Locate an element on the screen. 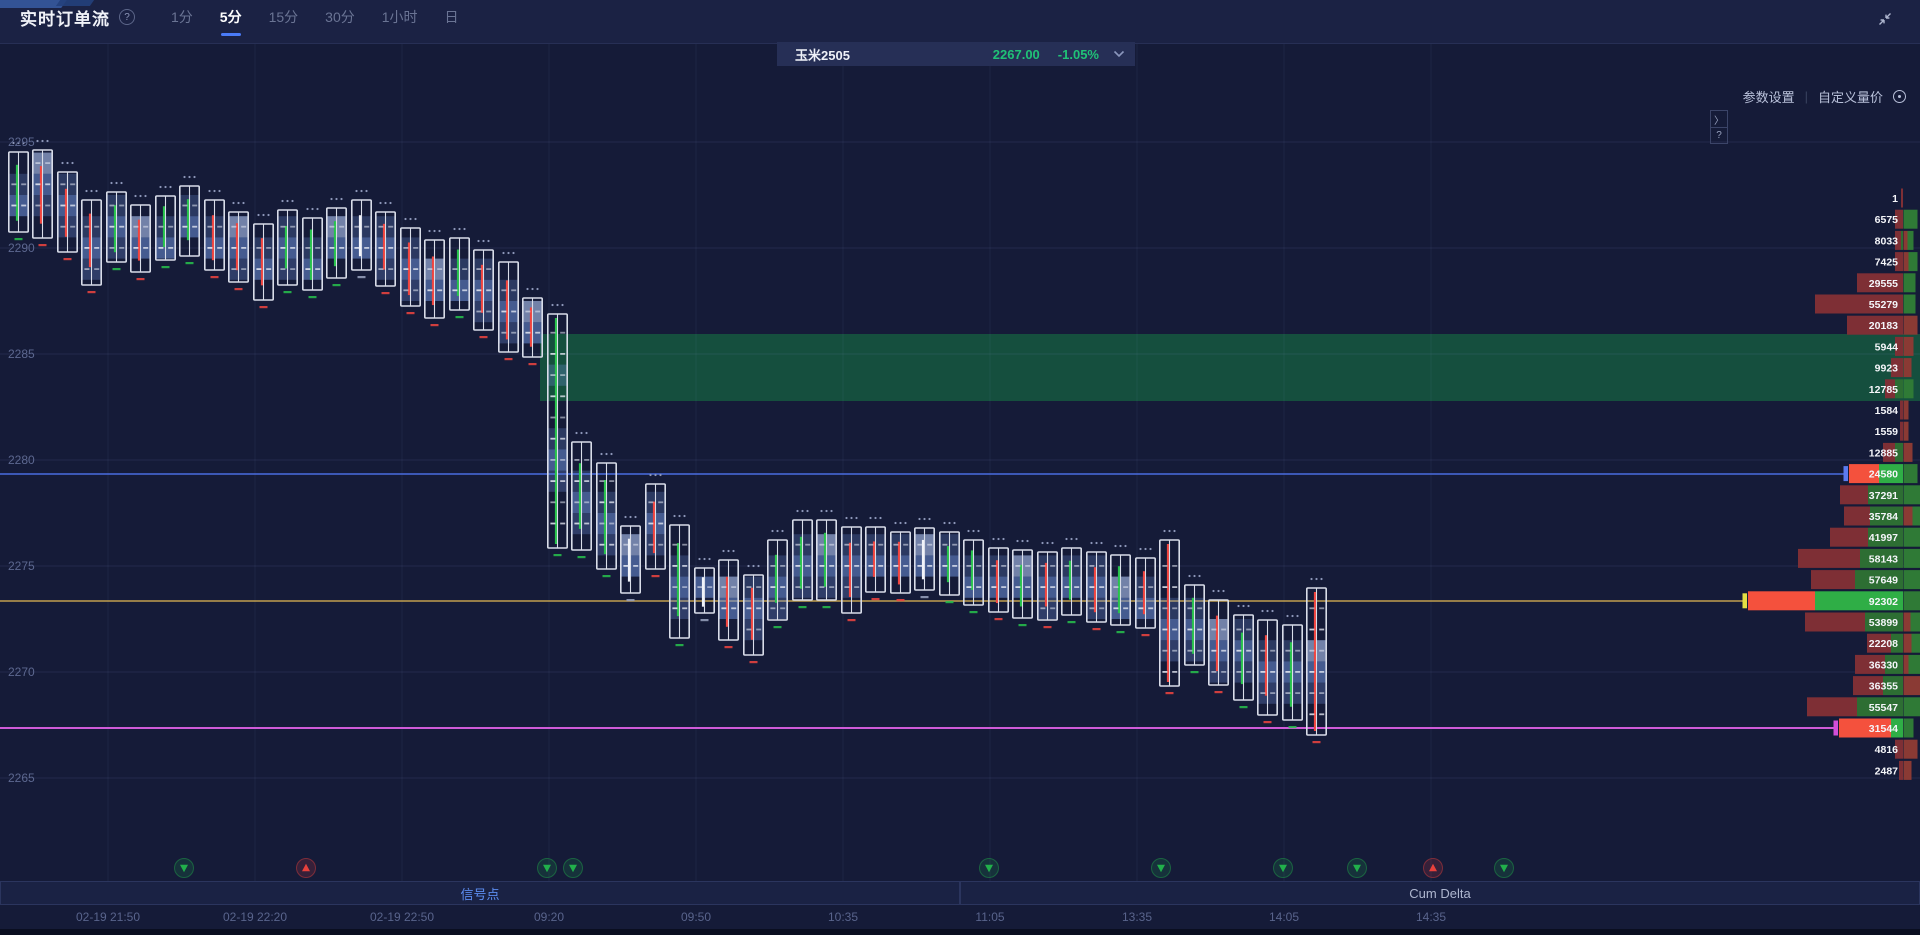  profile-value: 5944 is located at coordinates (1887, 347).